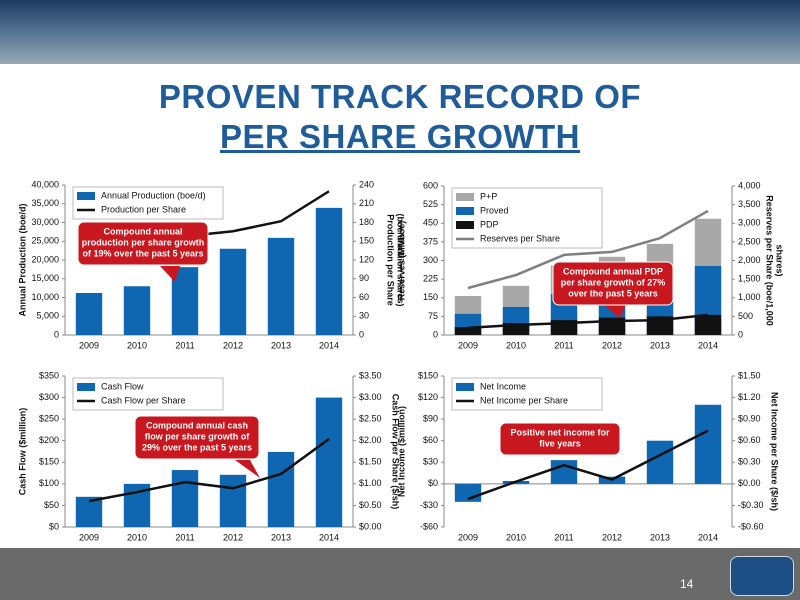  What do you see at coordinates (749, 483) in the screenshot?
I see `y2-tick-label: $0.00` at bounding box center [749, 483].